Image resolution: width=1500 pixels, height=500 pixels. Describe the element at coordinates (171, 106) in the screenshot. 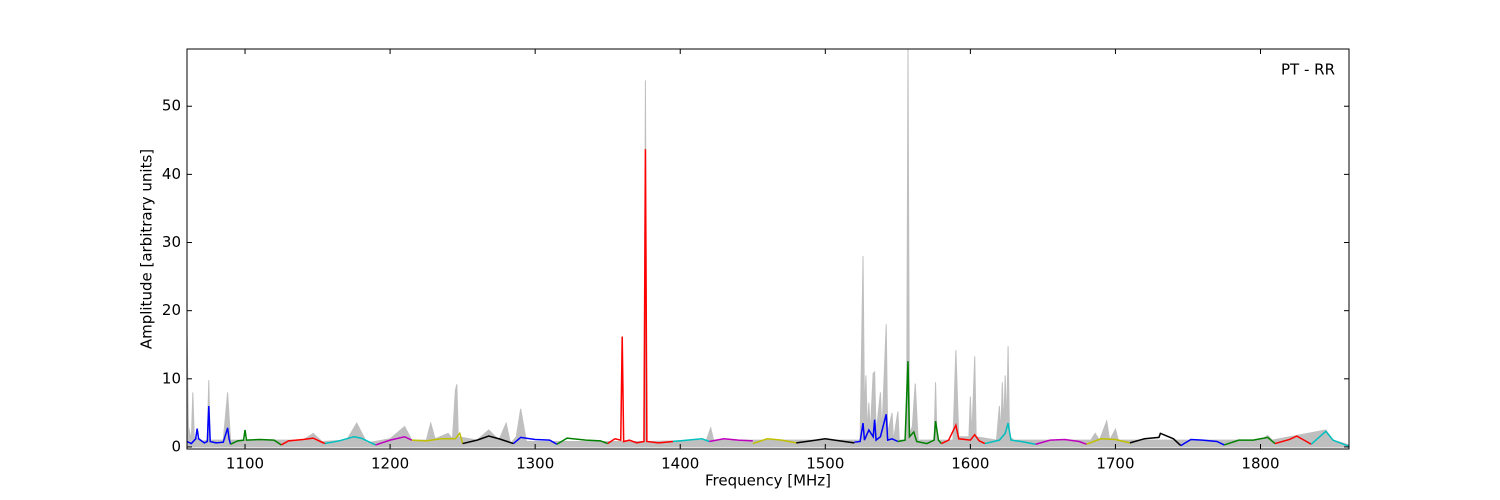

I see `y-tick-label: 50` at that location.